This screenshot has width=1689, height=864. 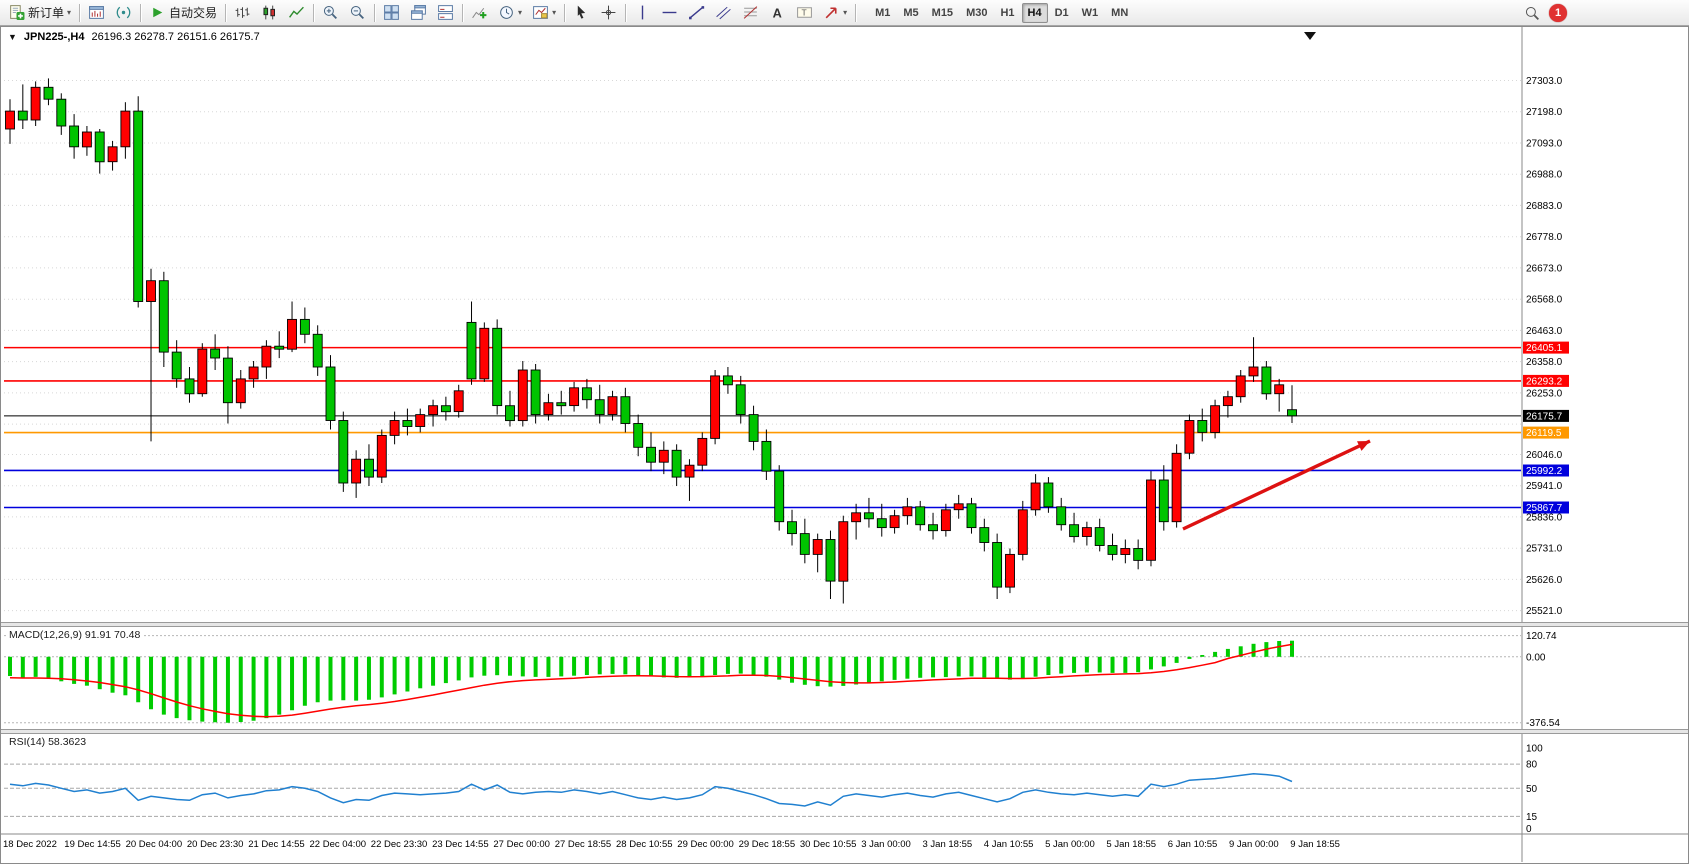 I want to click on zoom-in-icon, so click(x=330, y=12).